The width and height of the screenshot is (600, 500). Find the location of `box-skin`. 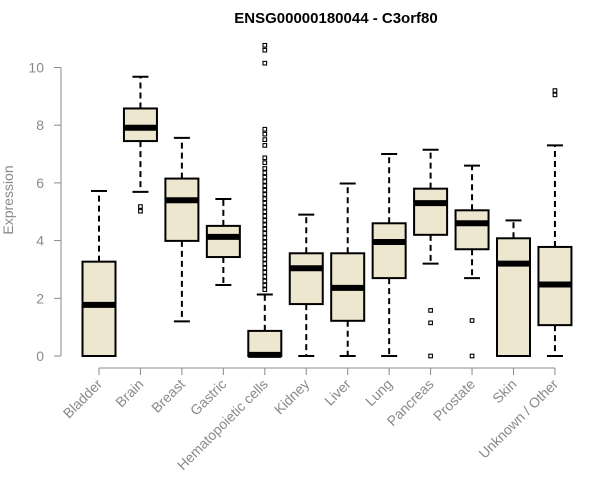

box-skin is located at coordinates (513, 288).